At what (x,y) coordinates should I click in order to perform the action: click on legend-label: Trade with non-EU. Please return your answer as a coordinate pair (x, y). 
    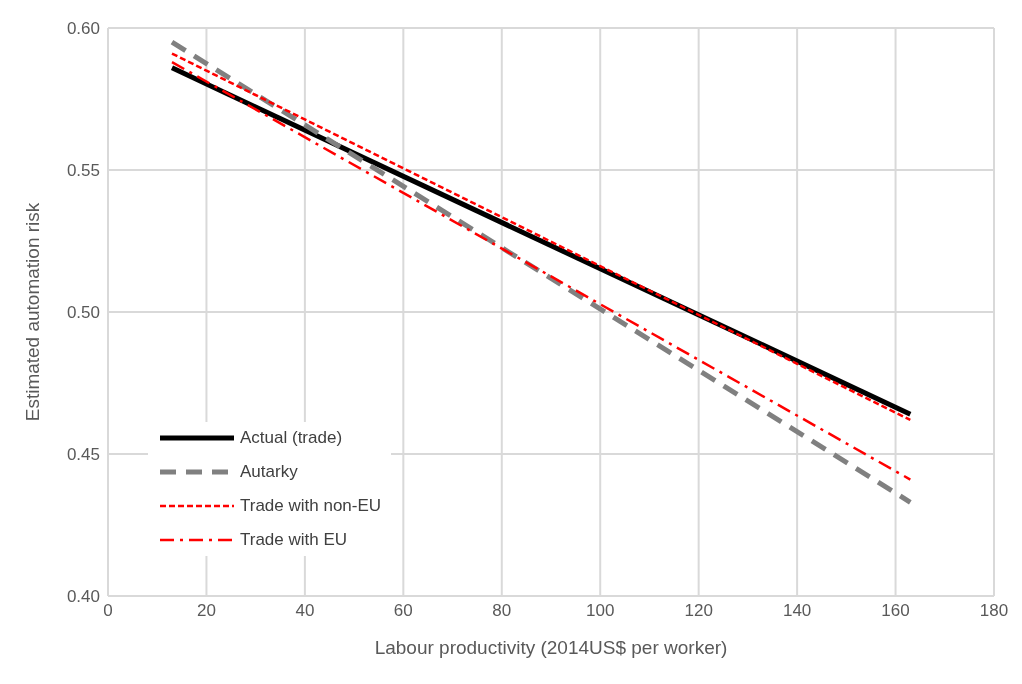
    Looking at the image, I should click on (311, 506).